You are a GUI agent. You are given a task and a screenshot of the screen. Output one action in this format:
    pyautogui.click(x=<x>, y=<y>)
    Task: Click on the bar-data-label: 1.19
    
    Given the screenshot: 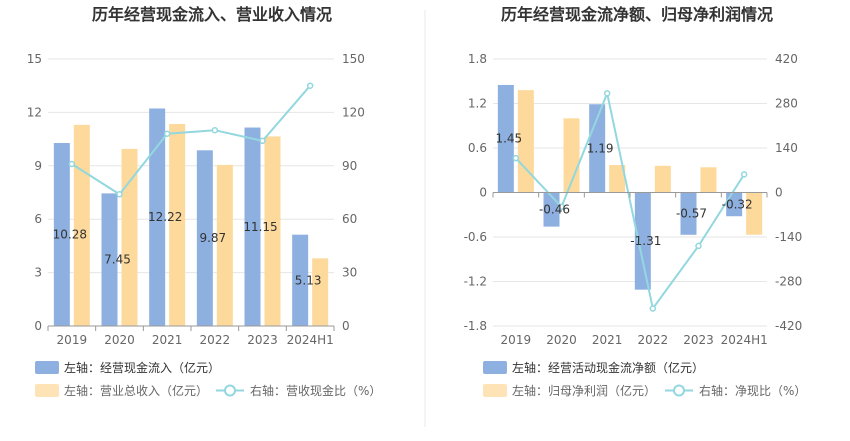 What is the action you would take?
    pyautogui.click(x=600, y=148)
    